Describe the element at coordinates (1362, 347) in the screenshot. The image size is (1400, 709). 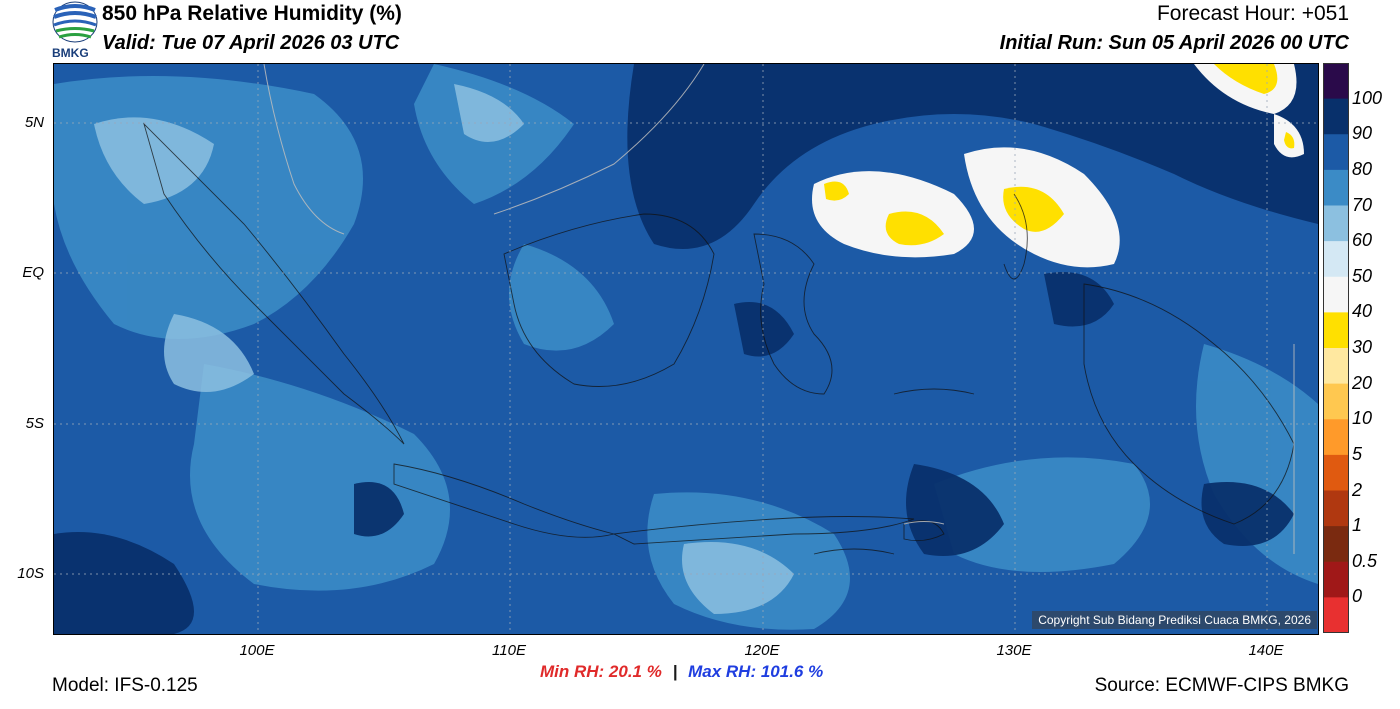
I see `colorbar-label: 30` at that location.